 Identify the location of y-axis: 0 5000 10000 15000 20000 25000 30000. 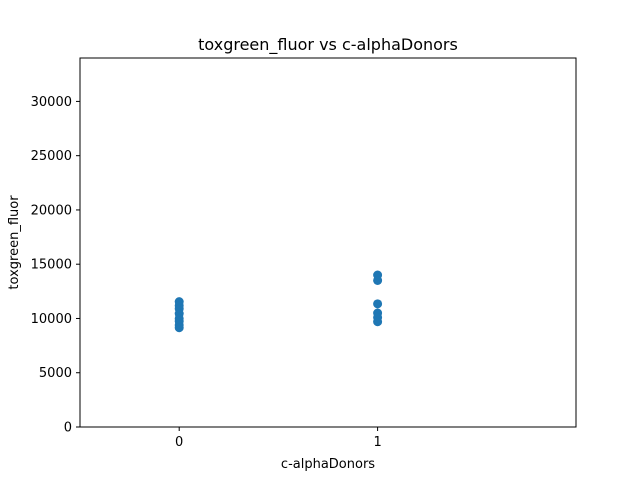
(55, 265).